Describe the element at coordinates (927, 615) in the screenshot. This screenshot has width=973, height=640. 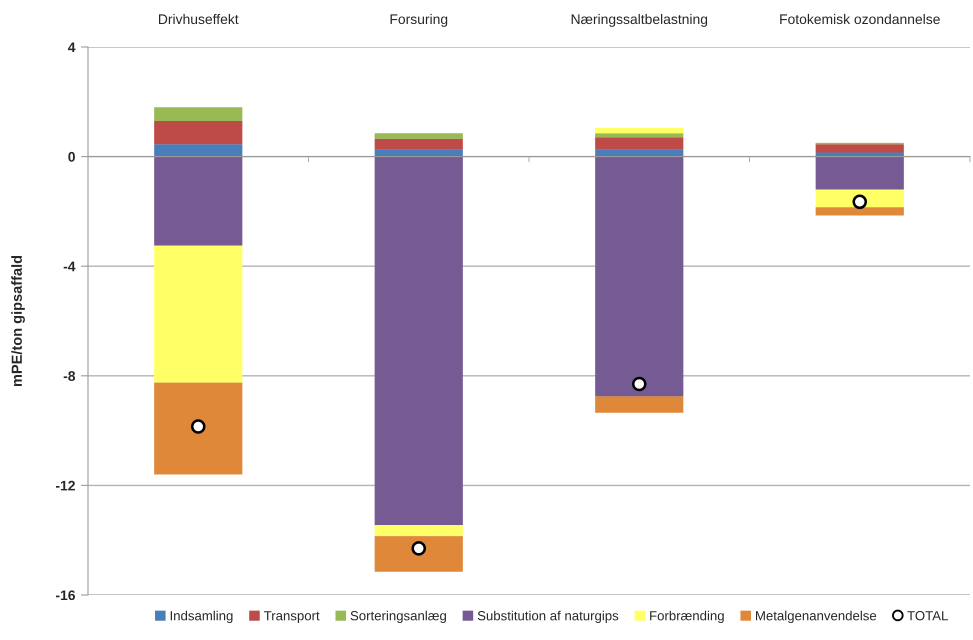
I see `legend-label: TOTAL` at that location.